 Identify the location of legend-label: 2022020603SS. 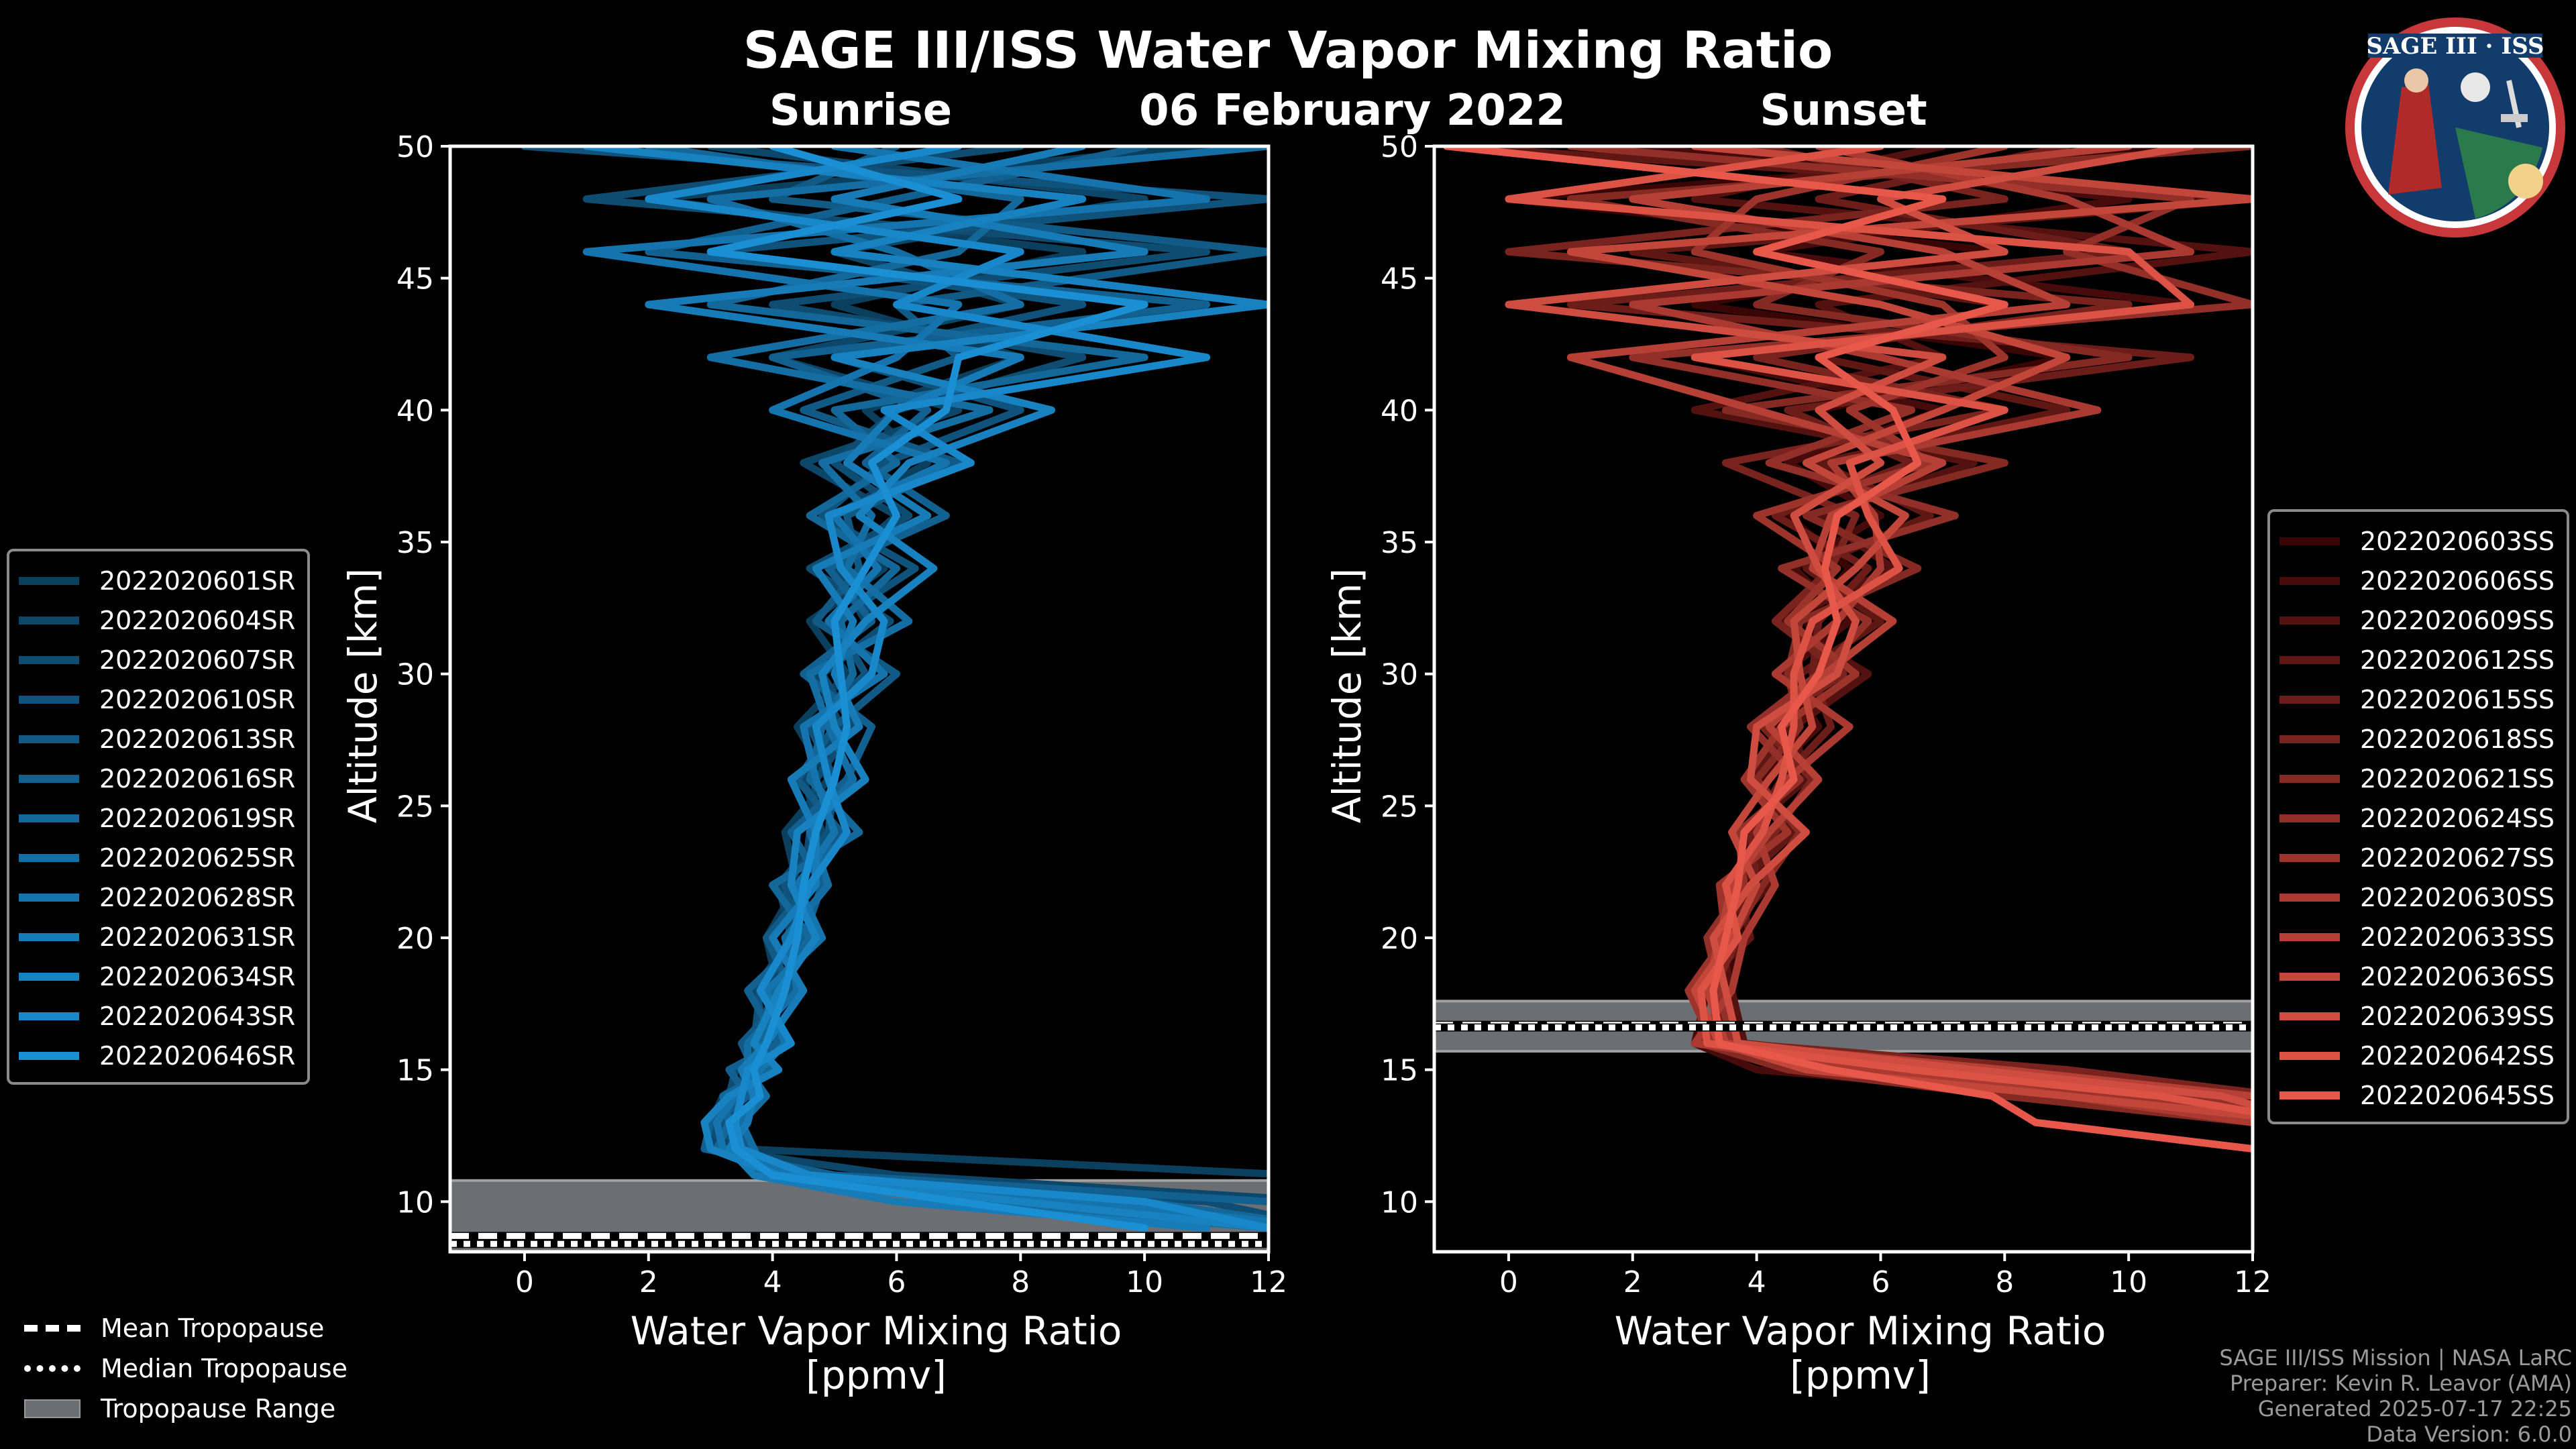
(2457, 541).